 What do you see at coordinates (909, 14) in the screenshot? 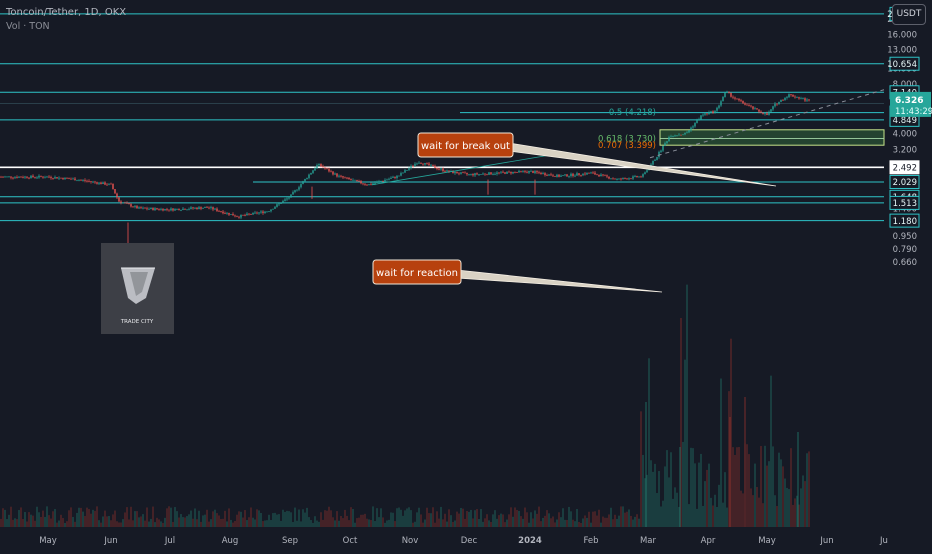
I see `currency-button: USDT` at bounding box center [909, 14].